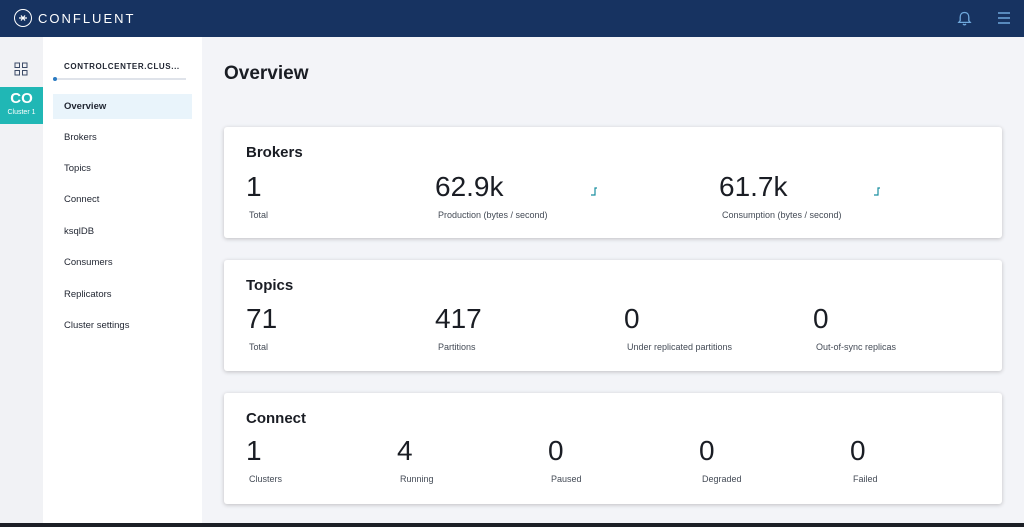  What do you see at coordinates (122, 106) in the screenshot?
I see `sidebar-item-overview: Overview` at bounding box center [122, 106].